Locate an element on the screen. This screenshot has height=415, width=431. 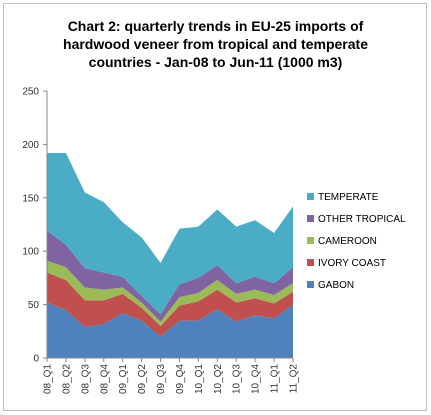
x-tick-label: 09_Q2 is located at coordinates (142, 379).